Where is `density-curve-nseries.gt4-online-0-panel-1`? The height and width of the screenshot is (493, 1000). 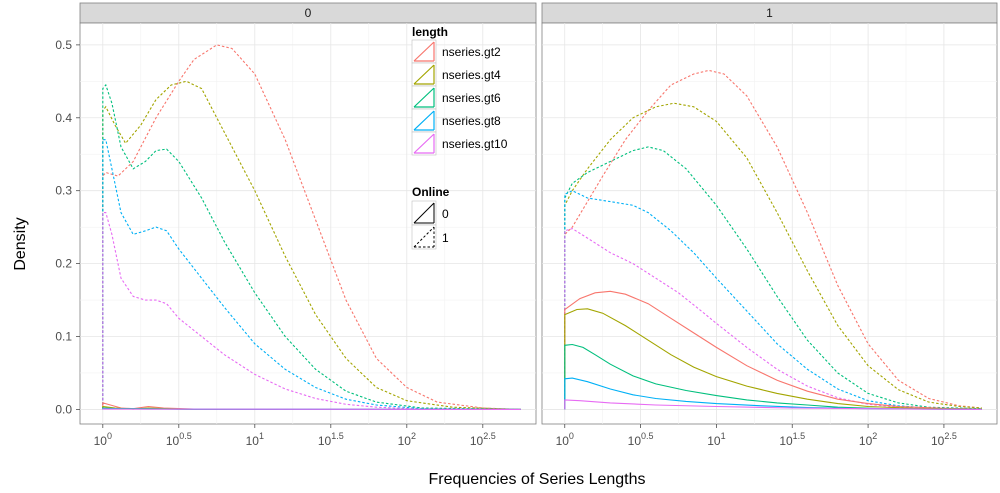 density-curve-nseries.gt4-online-0-panel-1 is located at coordinates (773, 359).